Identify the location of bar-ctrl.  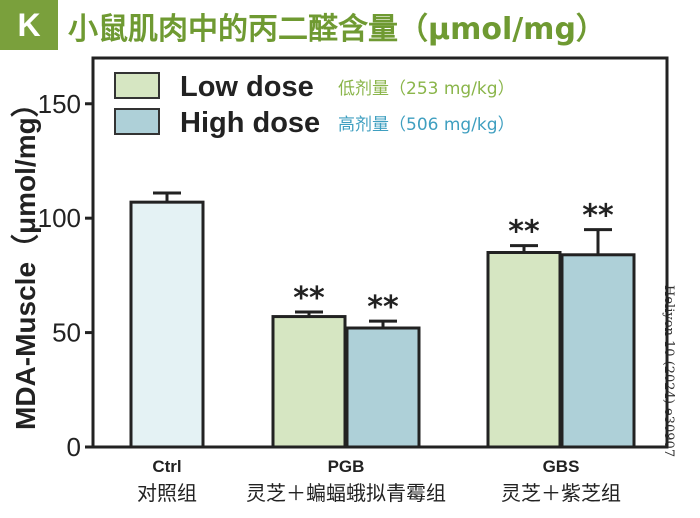
(167, 324).